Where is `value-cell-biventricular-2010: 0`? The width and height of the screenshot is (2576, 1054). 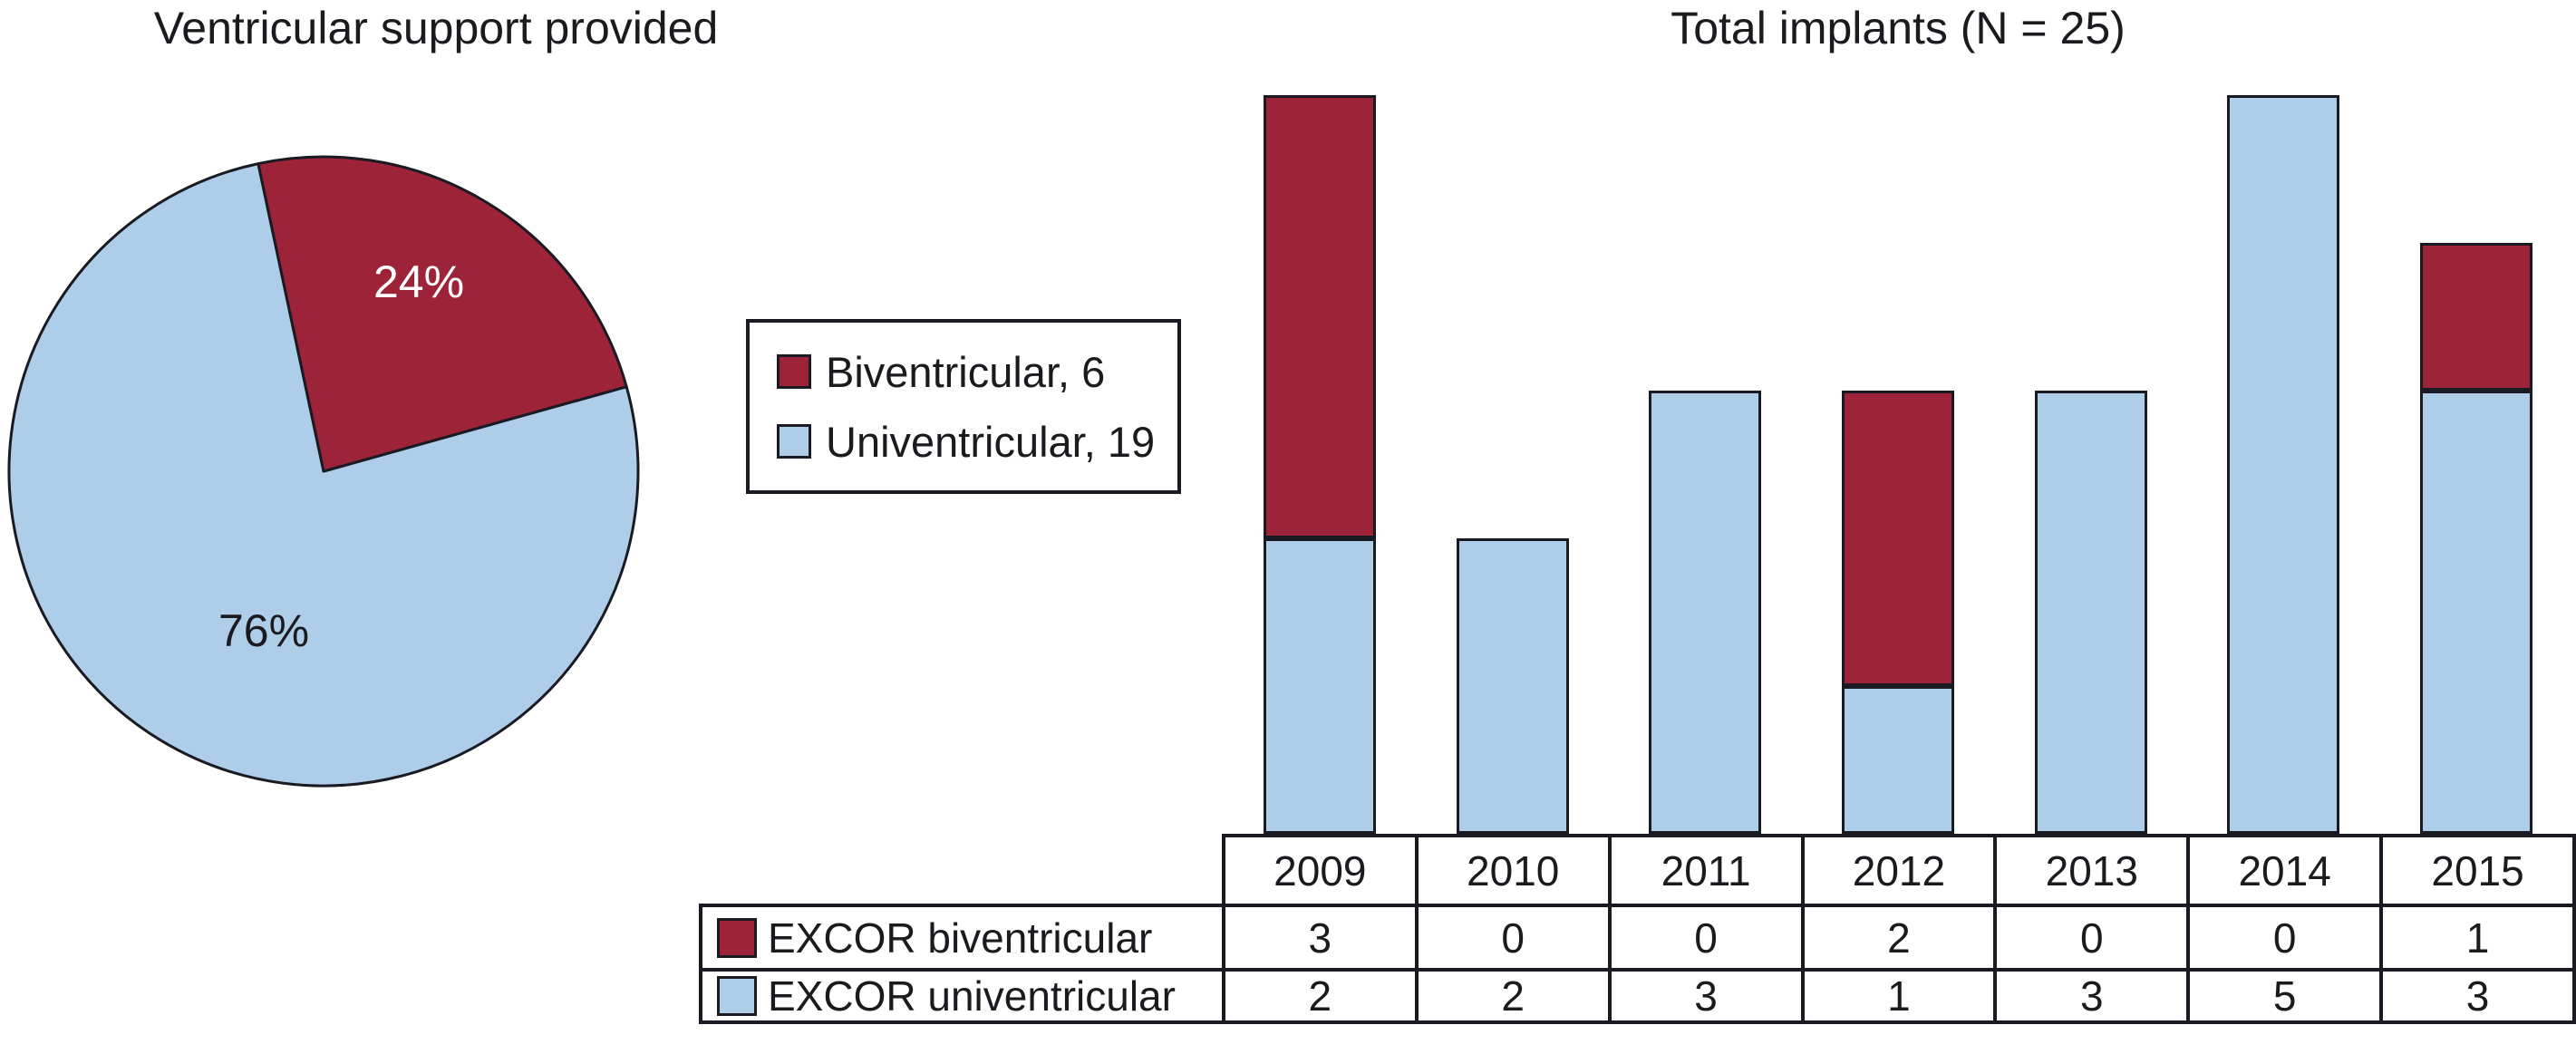 value-cell-biventricular-2010: 0 is located at coordinates (1513, 938).